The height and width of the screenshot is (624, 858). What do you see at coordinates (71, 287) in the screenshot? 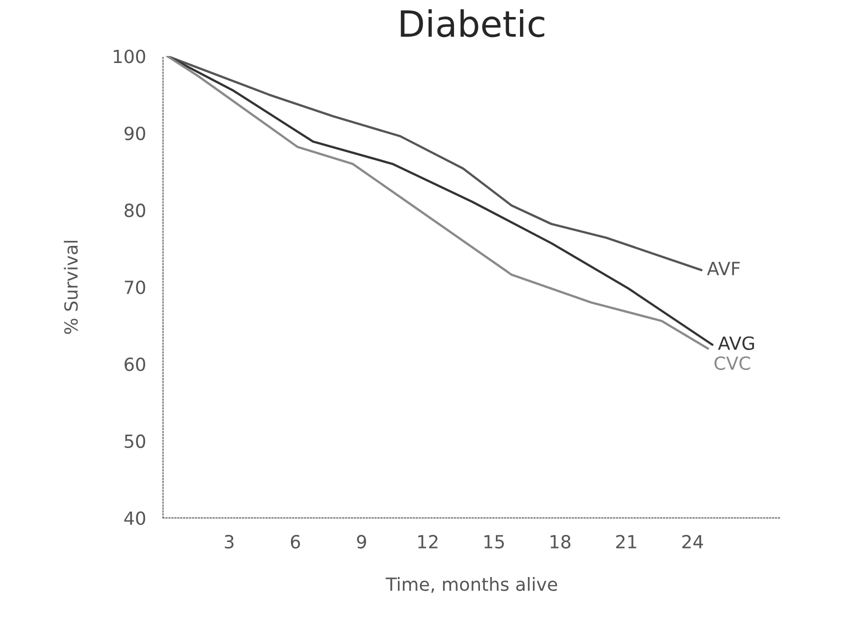
I see `y-axis-title: % Survival` at bounding box center [71, 287].